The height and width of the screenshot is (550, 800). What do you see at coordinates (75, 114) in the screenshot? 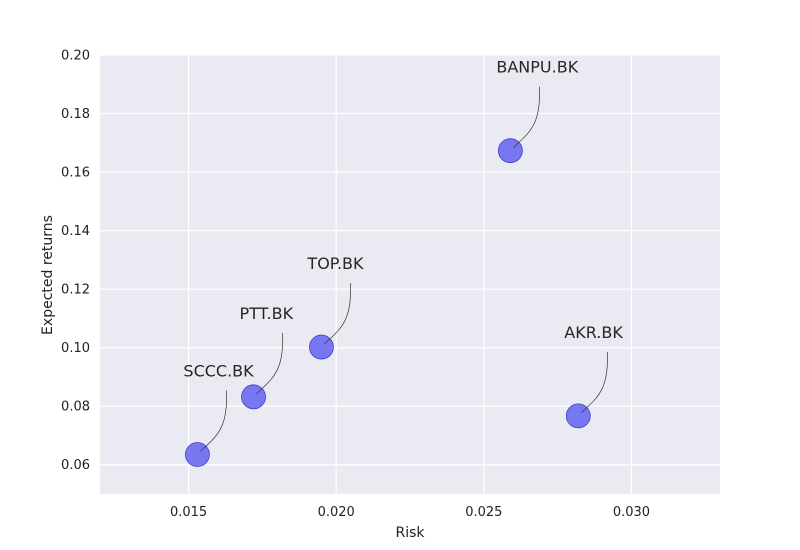
I see `y-tick-label: 0.18` at bounding box center [75, 114].